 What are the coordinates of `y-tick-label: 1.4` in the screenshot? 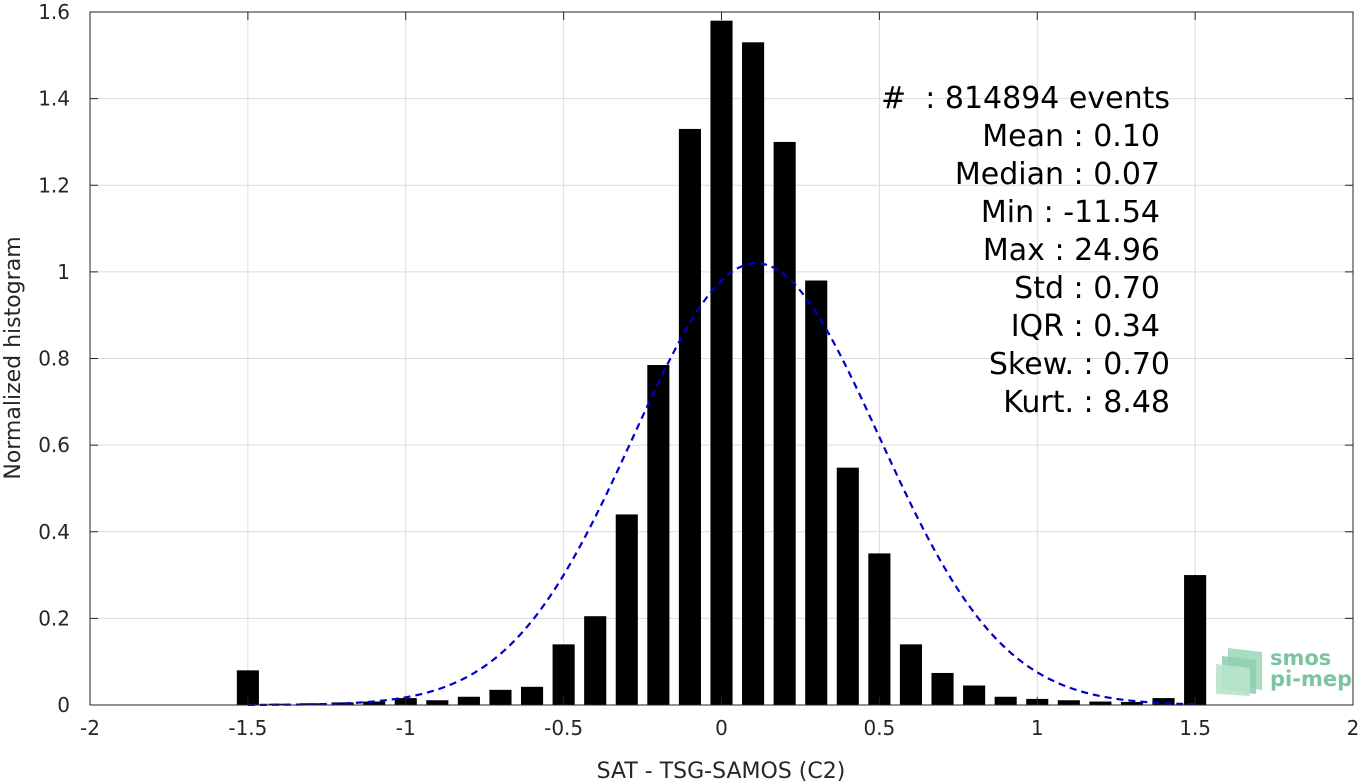 It's located at (54, 99).